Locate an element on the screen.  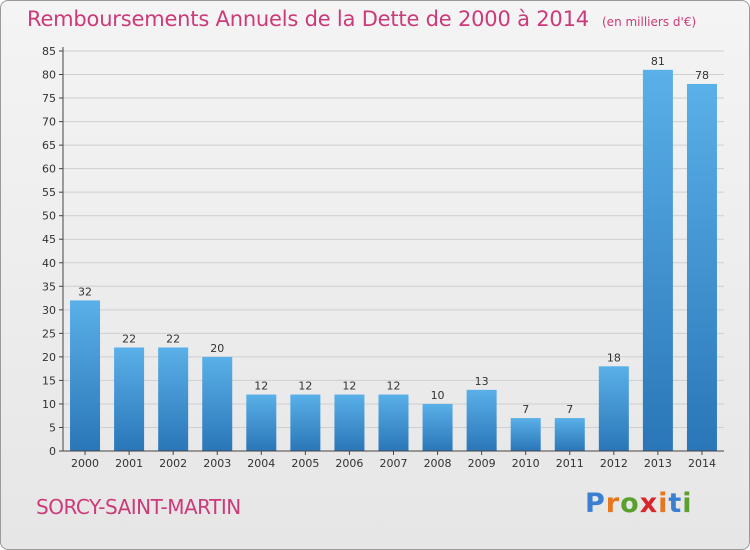
y-tick-label: 85 is located at coordinates (49, 51).